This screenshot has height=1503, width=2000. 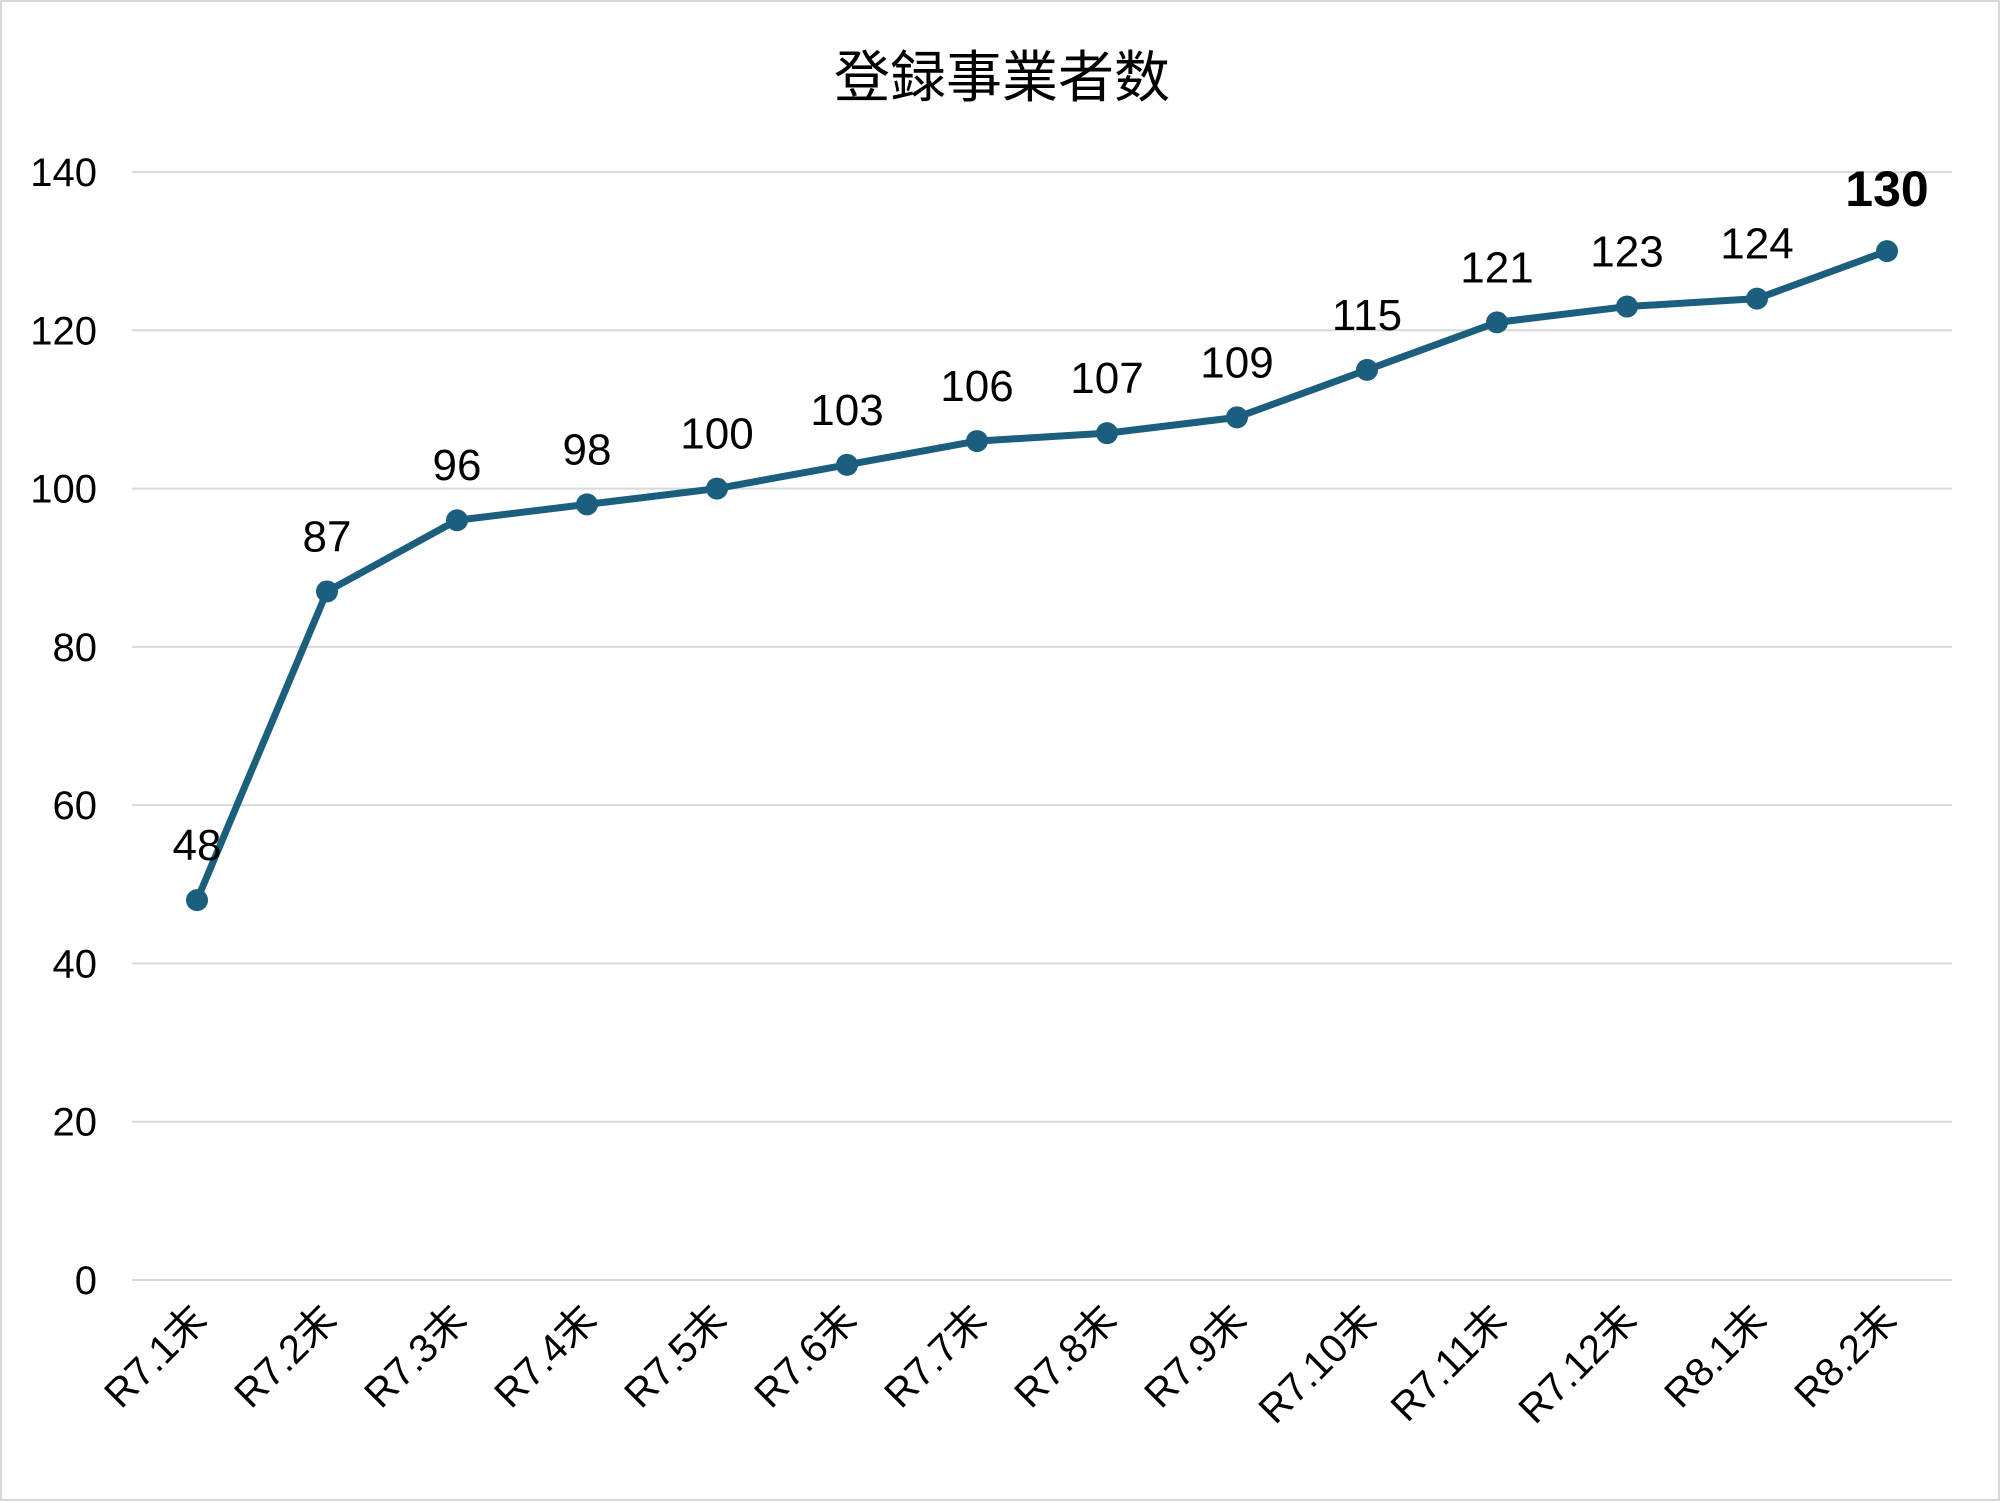 What do you see at coordinates (1845, 1356) in the screenshot?
I see `x-tick-label: R8.2末` at bounding box center [1845, 1356].